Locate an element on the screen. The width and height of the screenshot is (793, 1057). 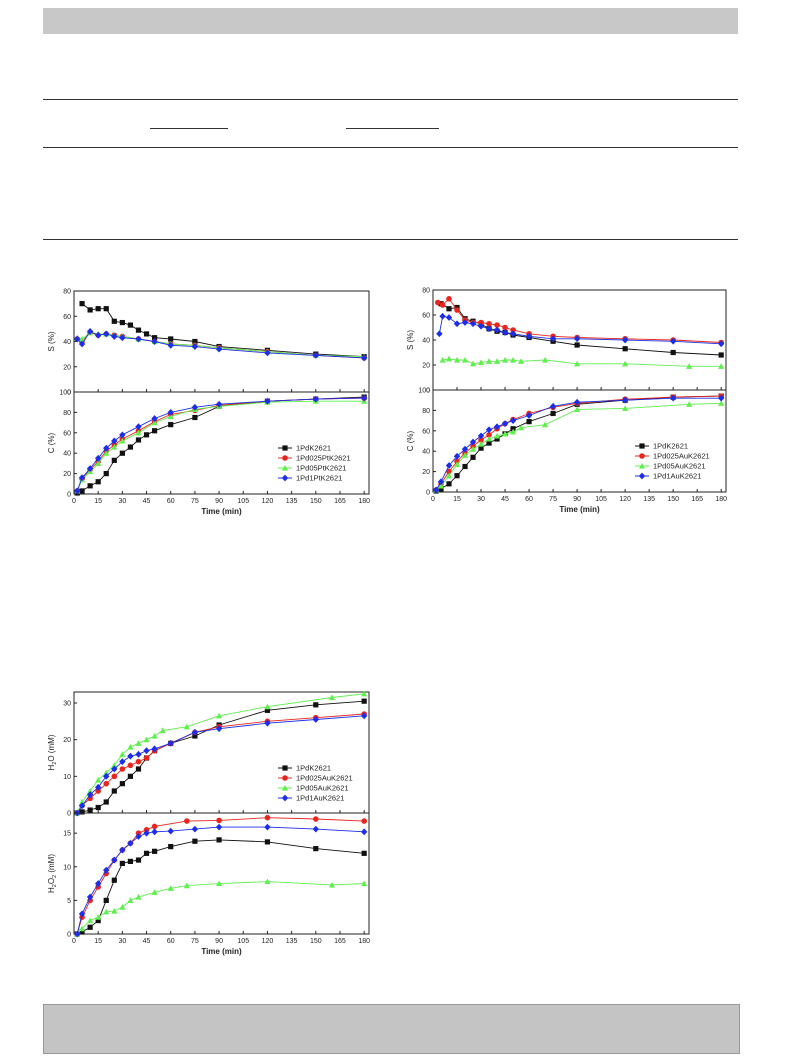
pt-conversion-xtick-label: 60 is located at coordinates (171, 501).